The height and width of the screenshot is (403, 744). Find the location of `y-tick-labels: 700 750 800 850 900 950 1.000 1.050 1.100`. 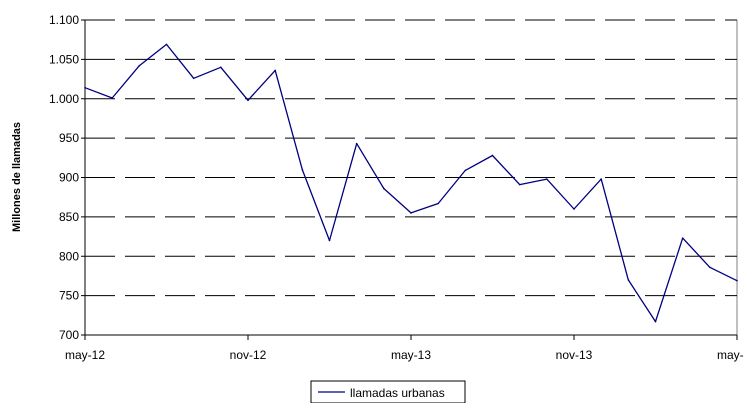

y-tick-labels: 700 750 800 850 900 950 1.000 1.050 1.100 is located at coordinates (64, 177).